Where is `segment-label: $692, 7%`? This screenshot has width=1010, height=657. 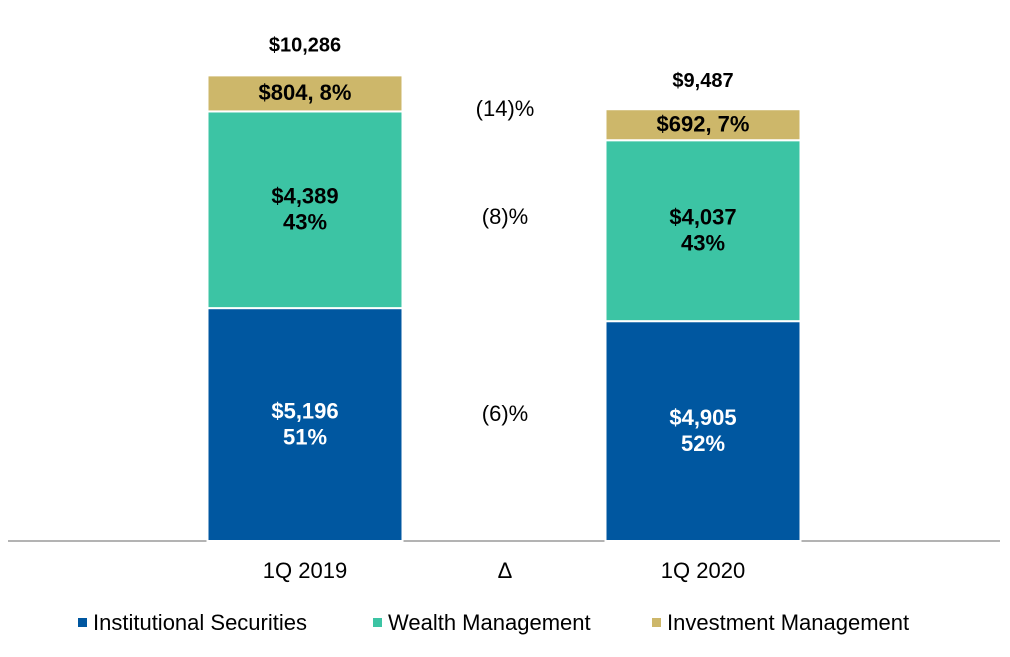 segment-label: $692, 7% is located at coordinates (703, 124).